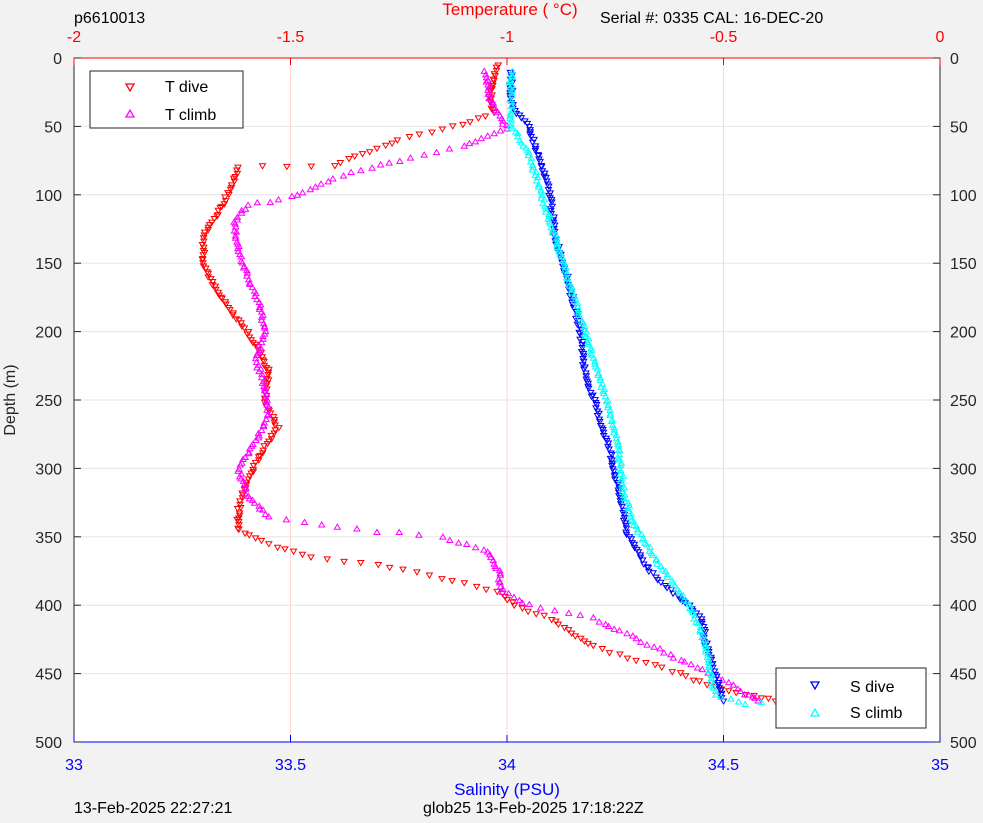 Image resolution: width=983 pixels, height=823 pixels. I want to click on tick-label-depth-left: 0, so click(57, 59).